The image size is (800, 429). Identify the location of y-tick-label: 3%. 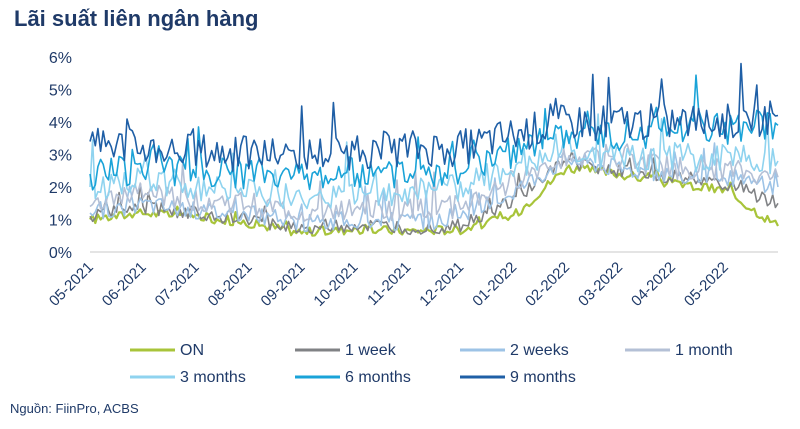
(60, 156).